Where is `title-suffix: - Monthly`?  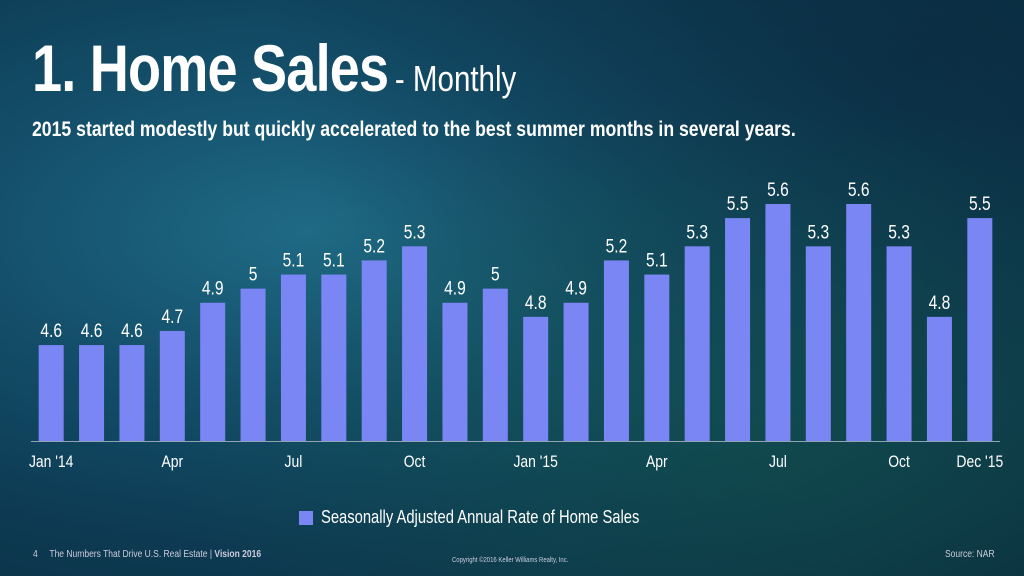
title-suffix: - Monthly is located at coordinates (455, 78).